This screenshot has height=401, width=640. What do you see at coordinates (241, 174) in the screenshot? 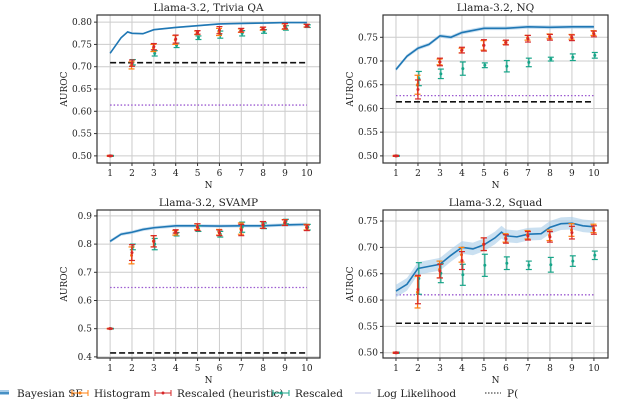
I see `x-tick-label: 7` at bounding box center [241, 174].